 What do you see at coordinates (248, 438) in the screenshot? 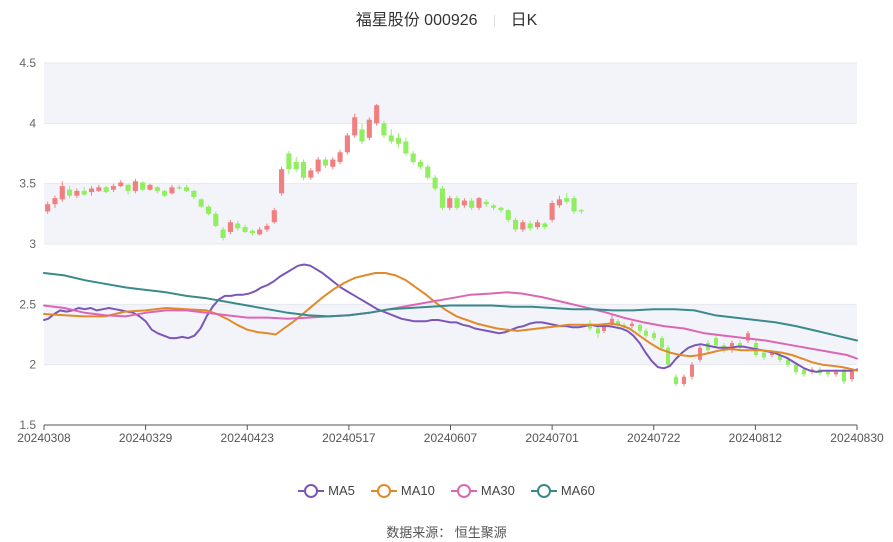
I see `x-tick-label: 20240423` at bounding box center [248, 438].